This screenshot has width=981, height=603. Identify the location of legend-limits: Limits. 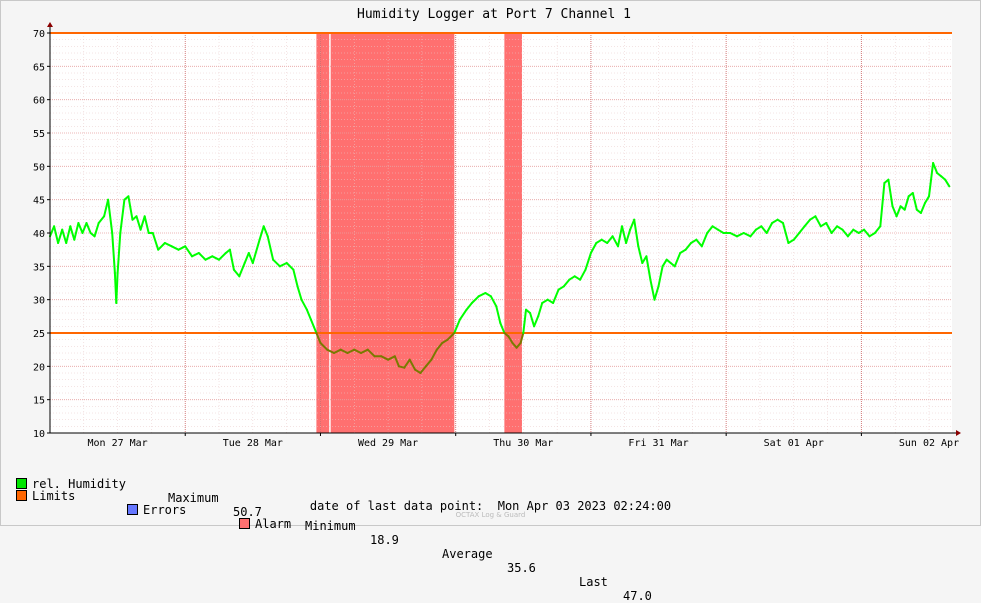
(45, 496).